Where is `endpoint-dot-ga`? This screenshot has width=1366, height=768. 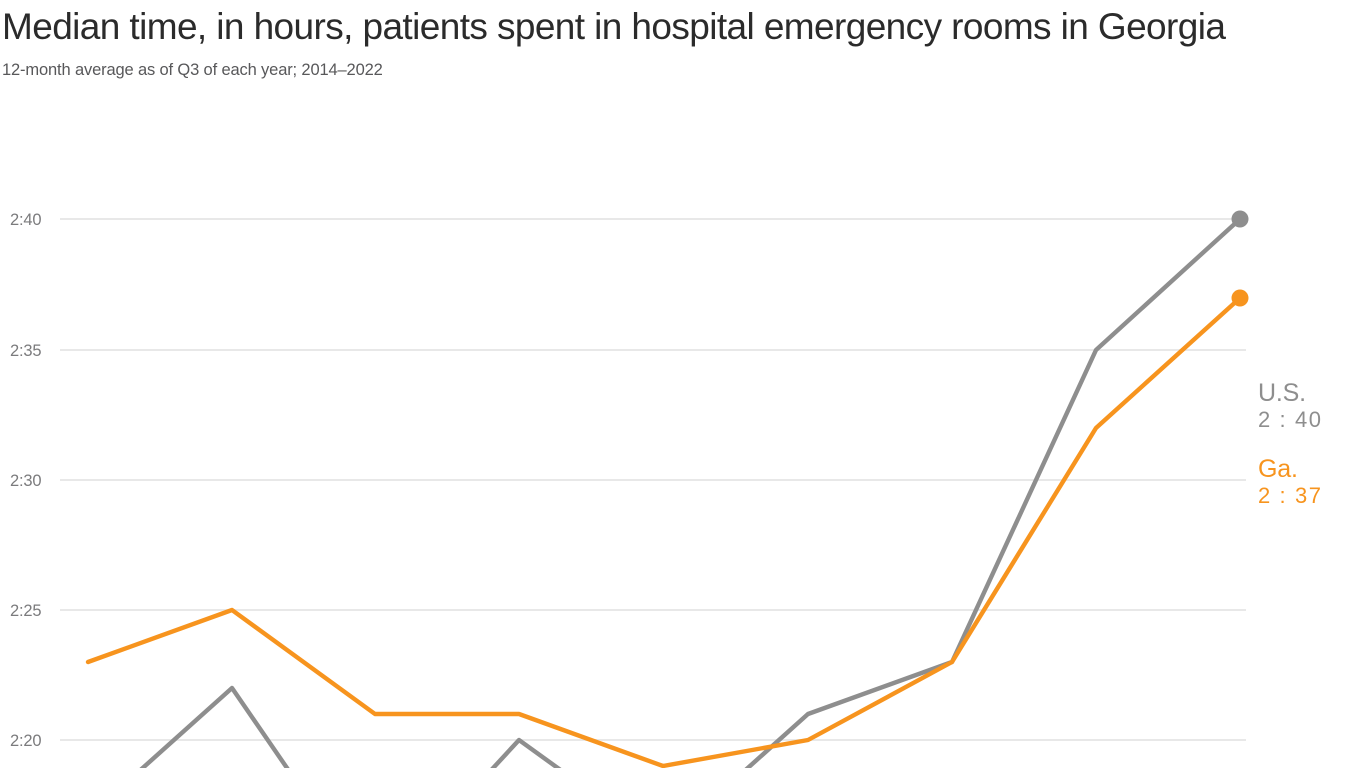 endpoint-dot-ga is located at coordinates (1240, 298).